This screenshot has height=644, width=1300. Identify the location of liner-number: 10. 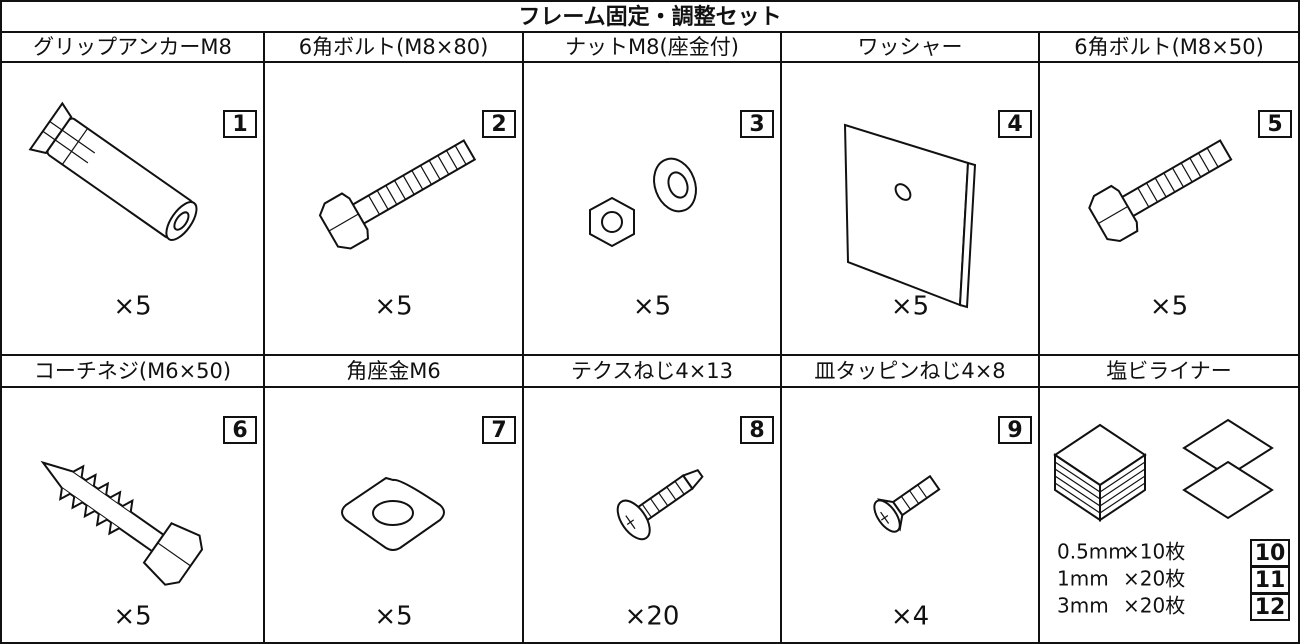
(1270, 553).